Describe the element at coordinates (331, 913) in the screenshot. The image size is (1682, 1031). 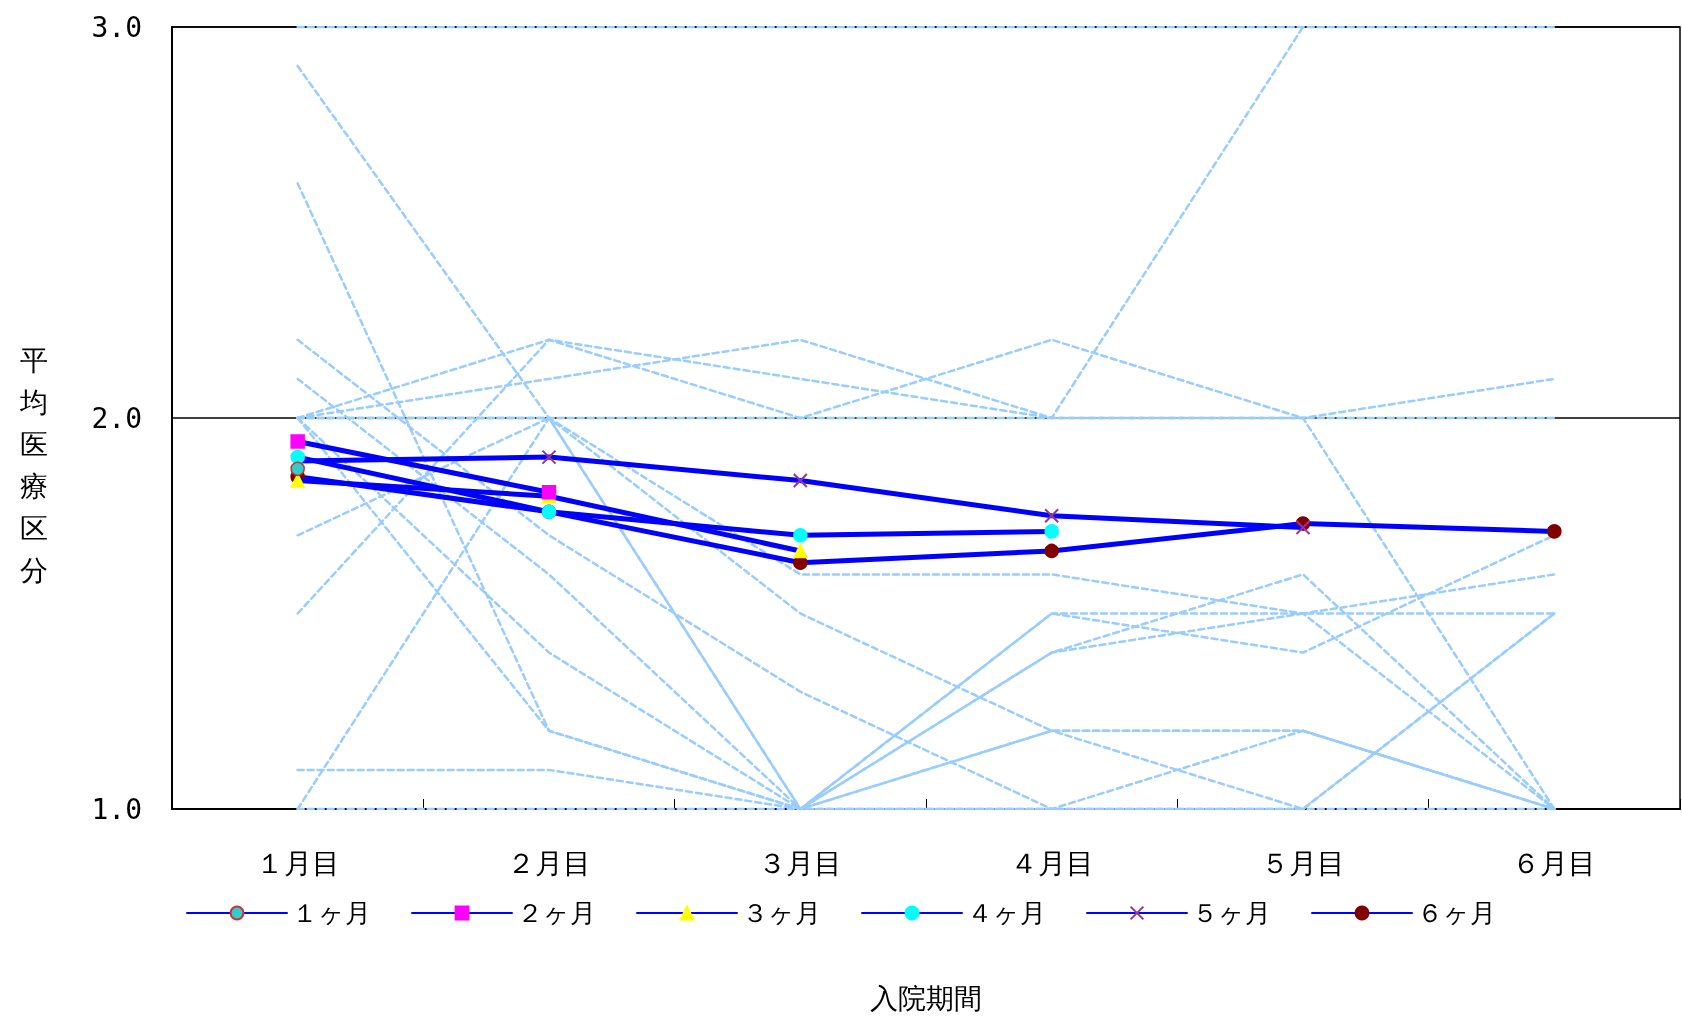
I see `legend-label: １ヶ月` at that location.